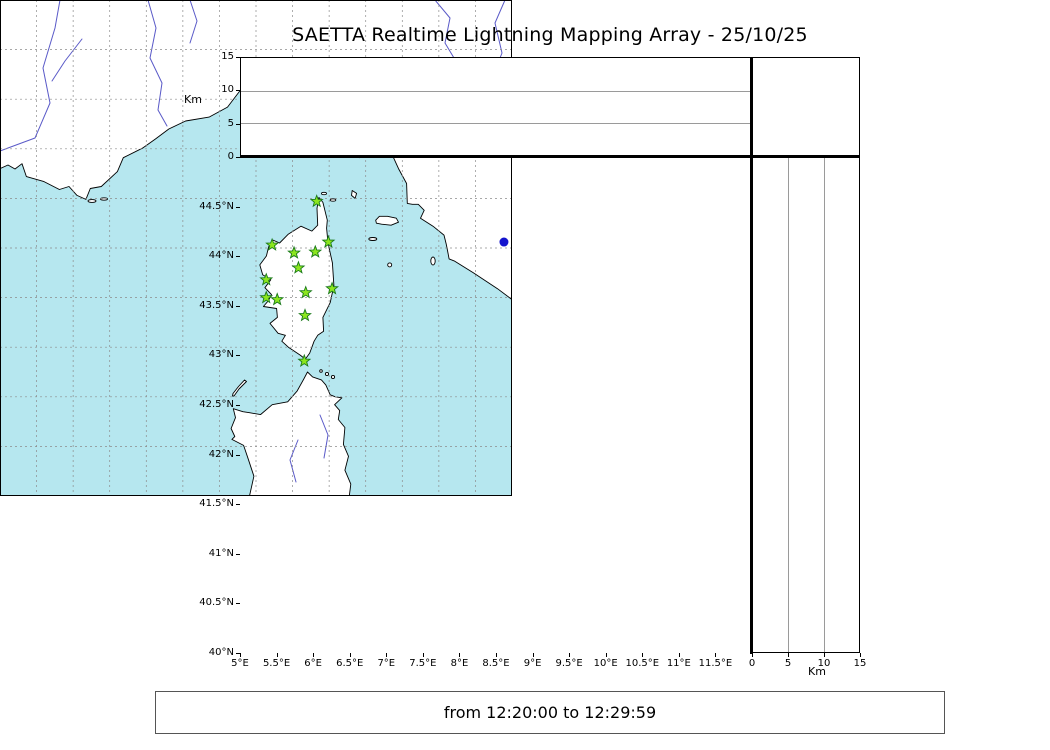  I want to click on altitude-tick-label-top: 15, so click(227, 56).